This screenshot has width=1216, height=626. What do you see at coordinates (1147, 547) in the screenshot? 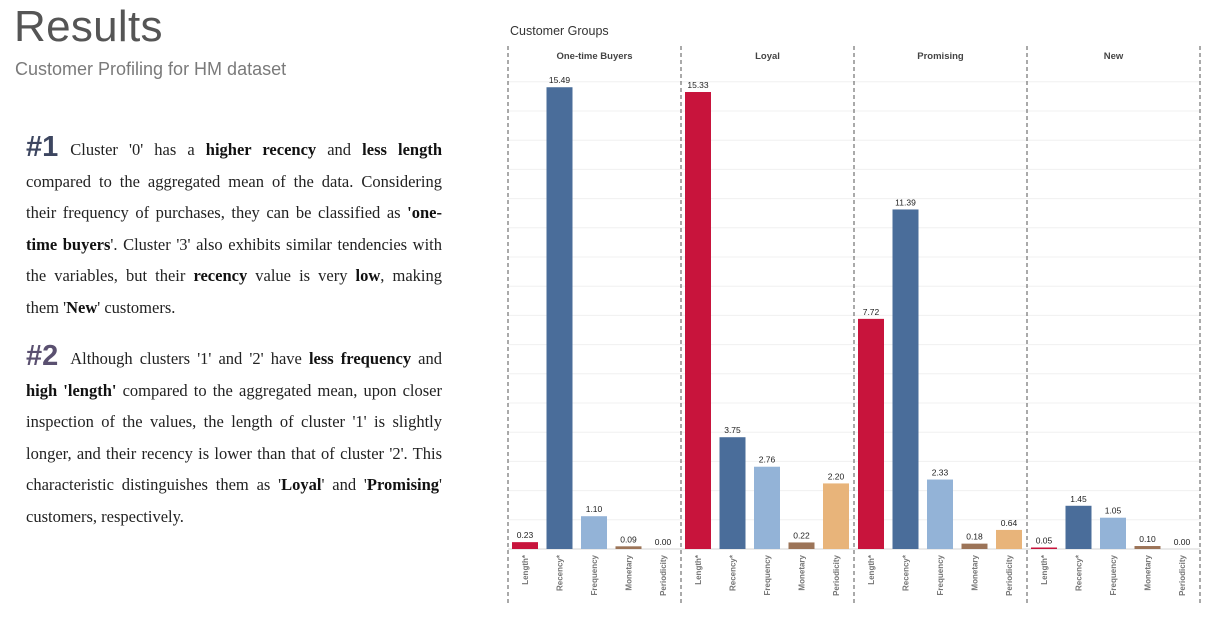
I see `bar-new-monetary` at bounding box center [1147, 547].